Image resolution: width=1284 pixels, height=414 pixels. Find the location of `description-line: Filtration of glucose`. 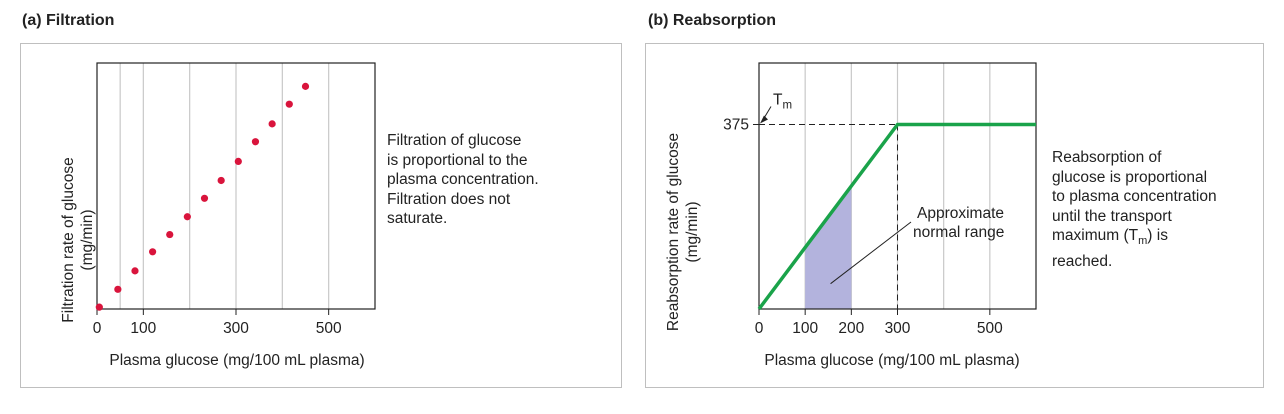

description-line: Filtration of glucose is located at coordinates (454, 140).